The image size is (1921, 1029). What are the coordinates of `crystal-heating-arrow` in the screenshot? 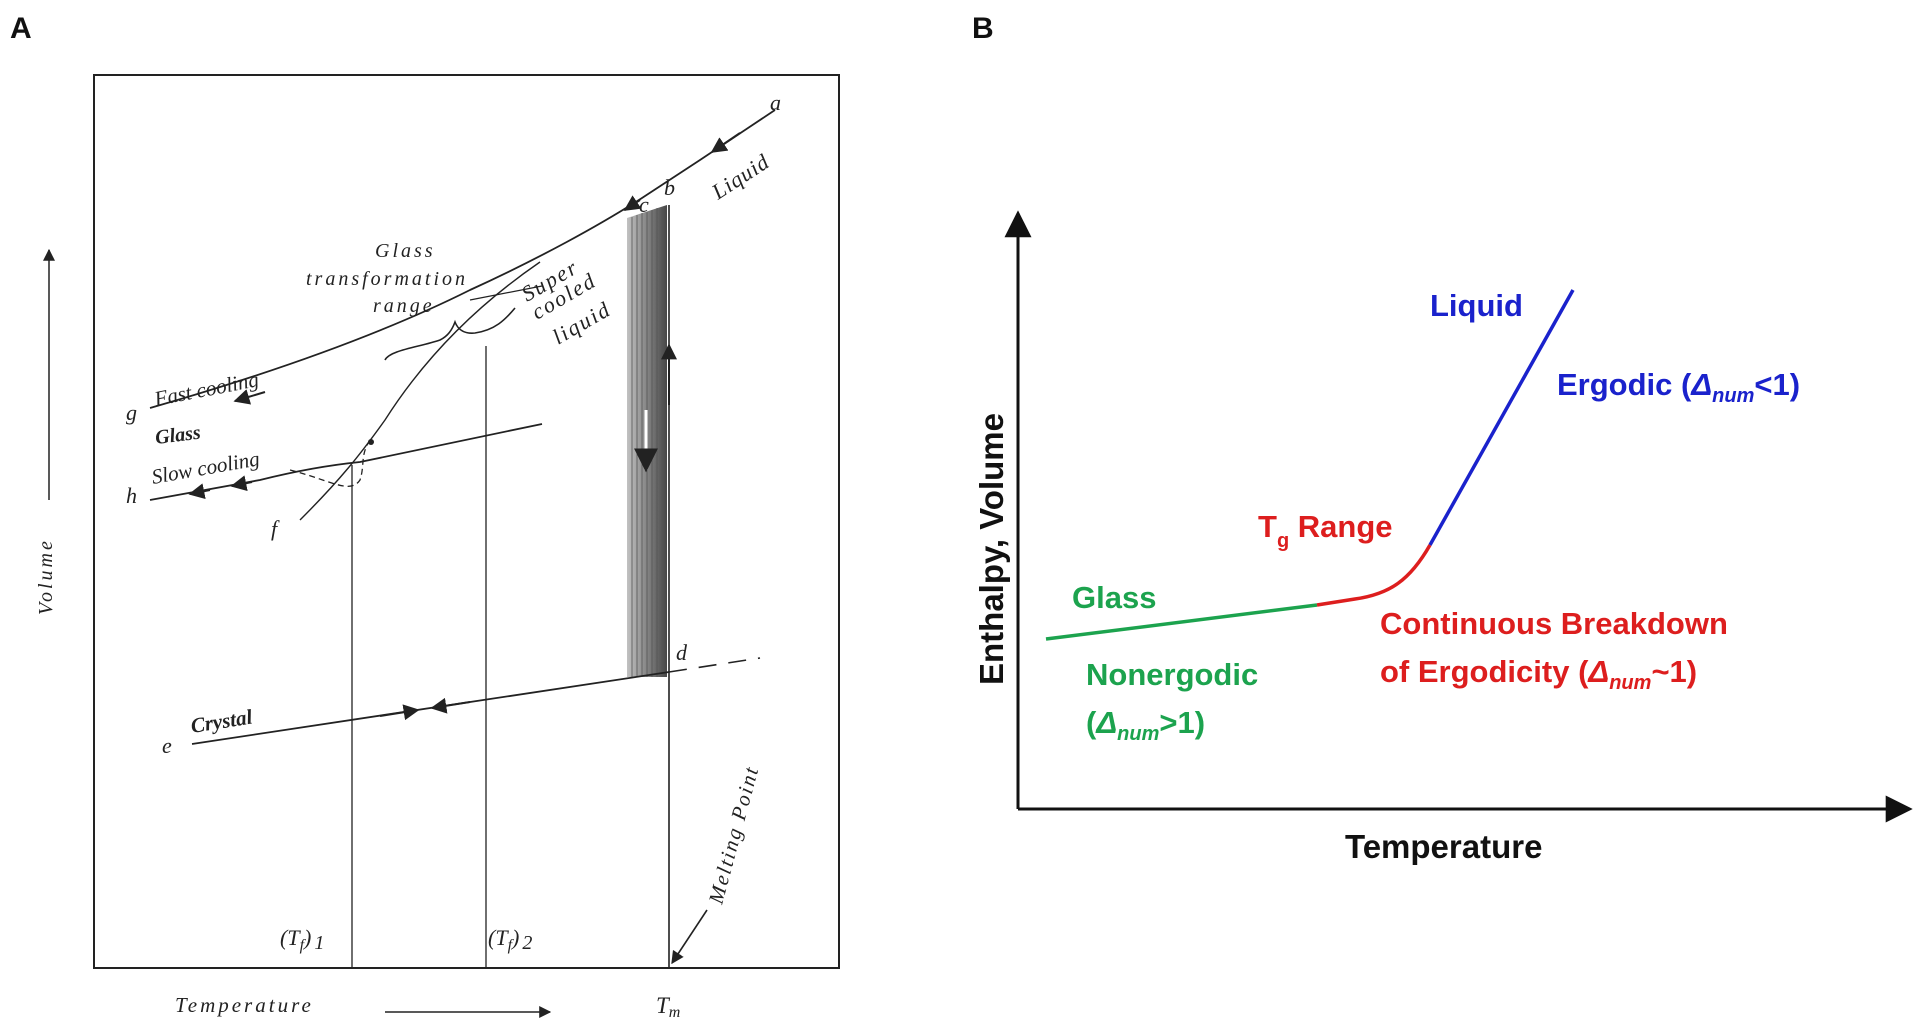 It's located at (399, 712).